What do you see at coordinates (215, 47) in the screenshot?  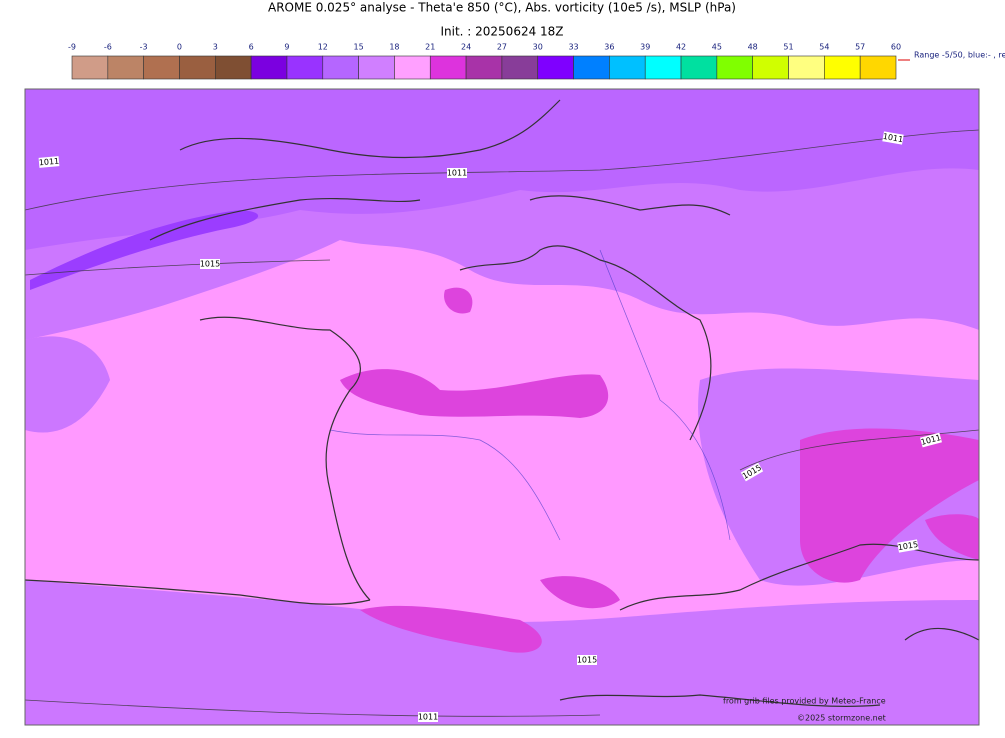 I see `colorbar-tick-label: 3` at bounding box center [215, 47].